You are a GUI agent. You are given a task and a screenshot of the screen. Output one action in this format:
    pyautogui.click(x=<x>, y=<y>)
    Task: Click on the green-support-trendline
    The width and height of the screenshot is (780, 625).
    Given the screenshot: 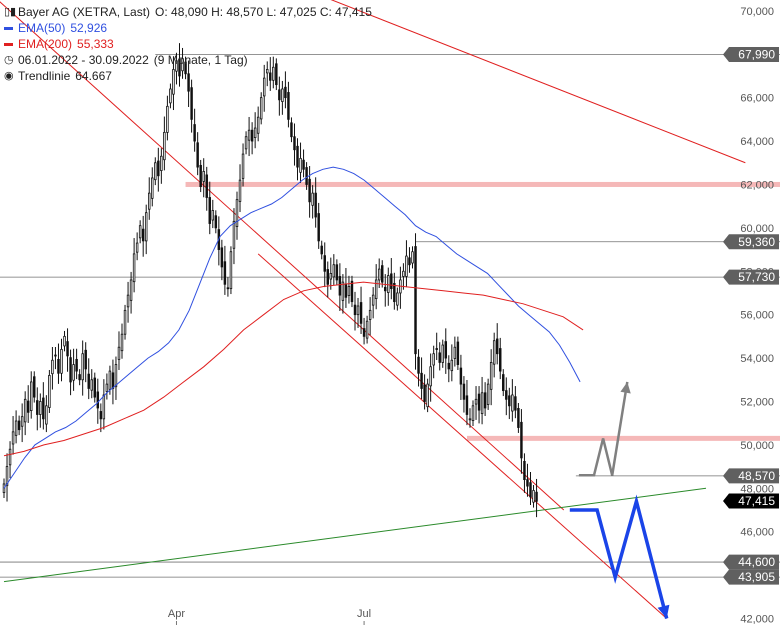 What is the action you would take?
    pyautogui.click(x=355, y=535)
    